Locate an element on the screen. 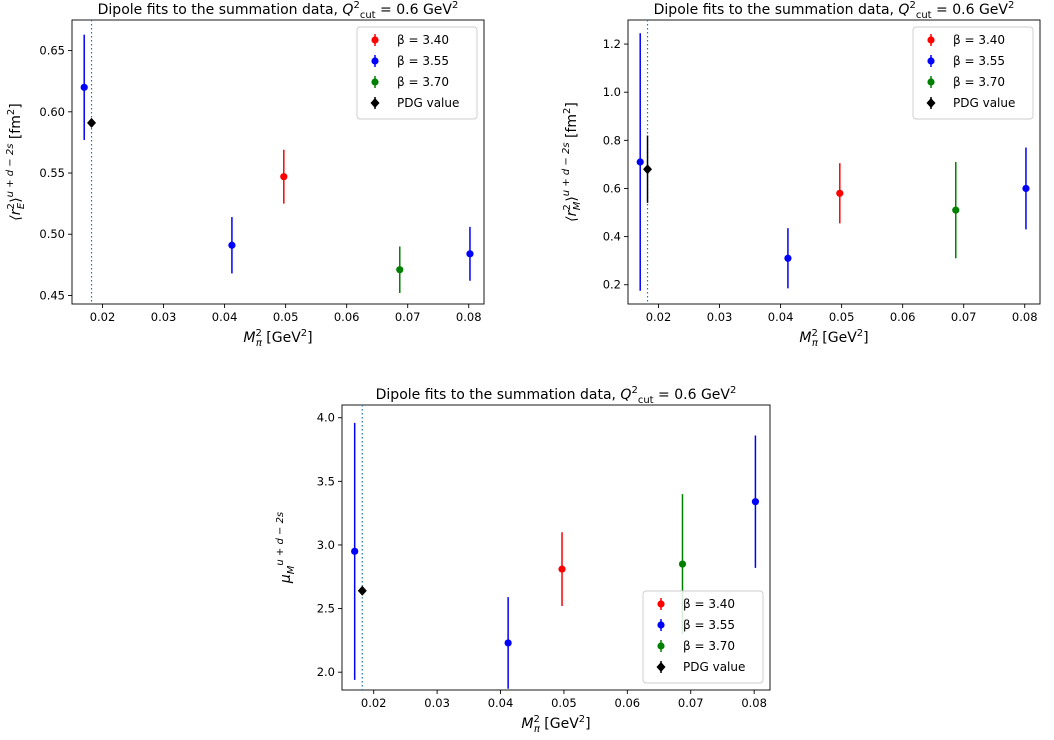 This screenshot has width=1054, height=740. y-tick-label: 0.65 is located at coordinates (52, 51).